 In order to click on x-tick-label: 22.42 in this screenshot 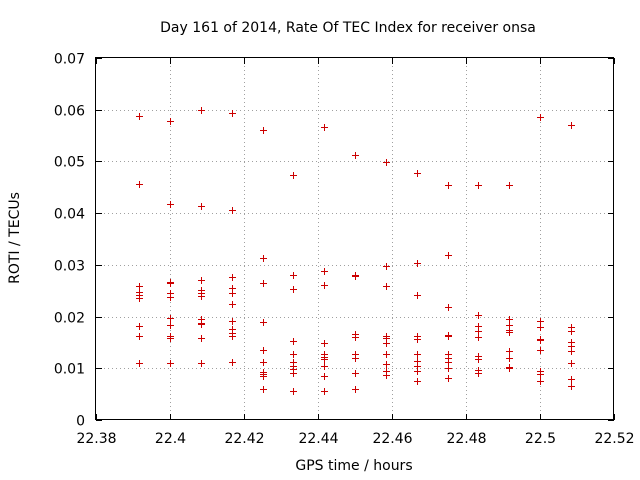, I will do `click(244, 439)`.